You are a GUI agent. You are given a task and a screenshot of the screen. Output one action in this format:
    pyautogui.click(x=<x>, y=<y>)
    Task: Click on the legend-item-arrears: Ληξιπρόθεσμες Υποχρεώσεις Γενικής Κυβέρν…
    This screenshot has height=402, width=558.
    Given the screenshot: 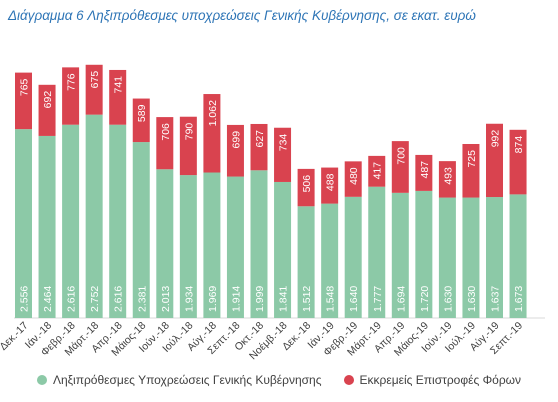 What is the action you would take?
    pyautogui.click(x=179, y=380)
    